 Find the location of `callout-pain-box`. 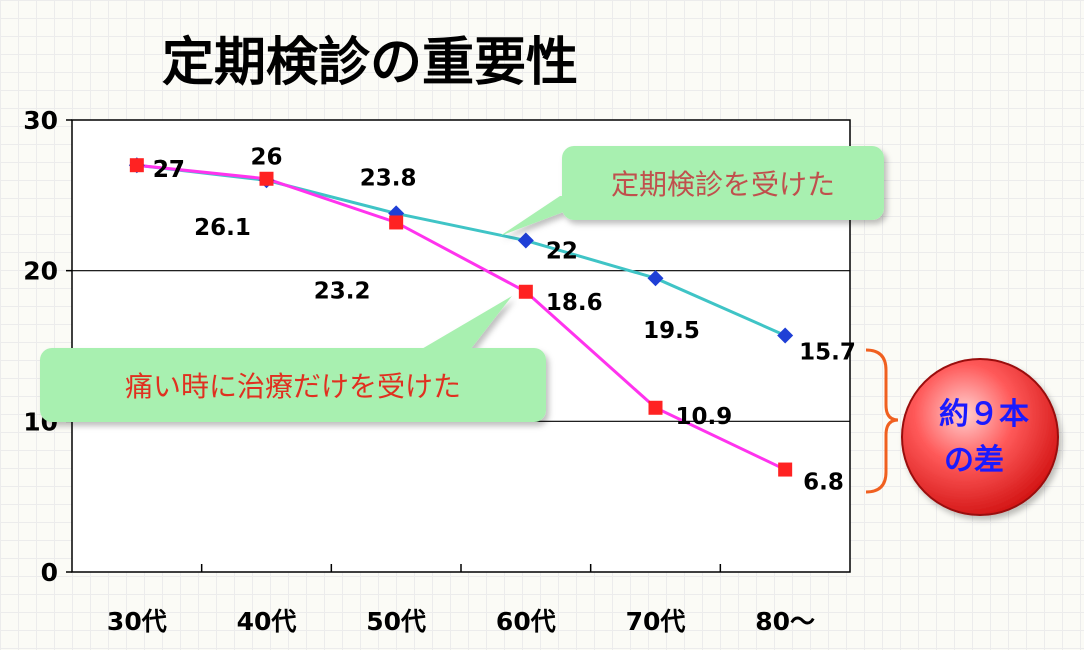

callout-pain-box is located at coordinates (293, 385).